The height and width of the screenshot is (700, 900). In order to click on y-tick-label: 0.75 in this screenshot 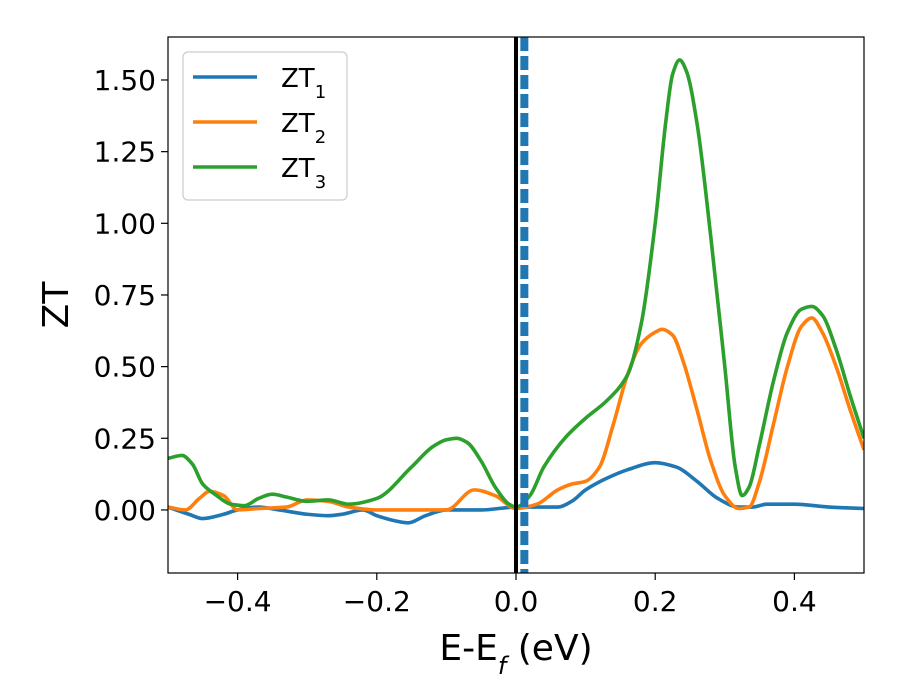, I will do `click(125, 295)`.